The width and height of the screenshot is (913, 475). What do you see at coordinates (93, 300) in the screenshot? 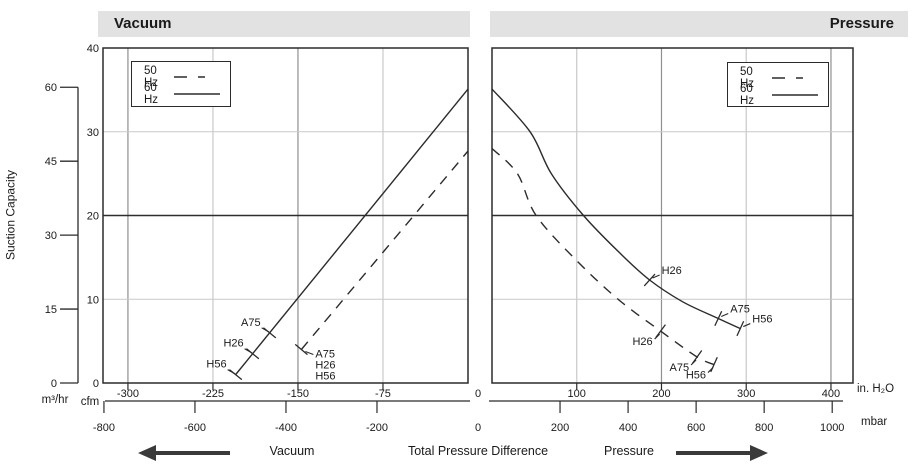
I see `y-tick-label-cfm: 10` at bounding box center [93, 300].